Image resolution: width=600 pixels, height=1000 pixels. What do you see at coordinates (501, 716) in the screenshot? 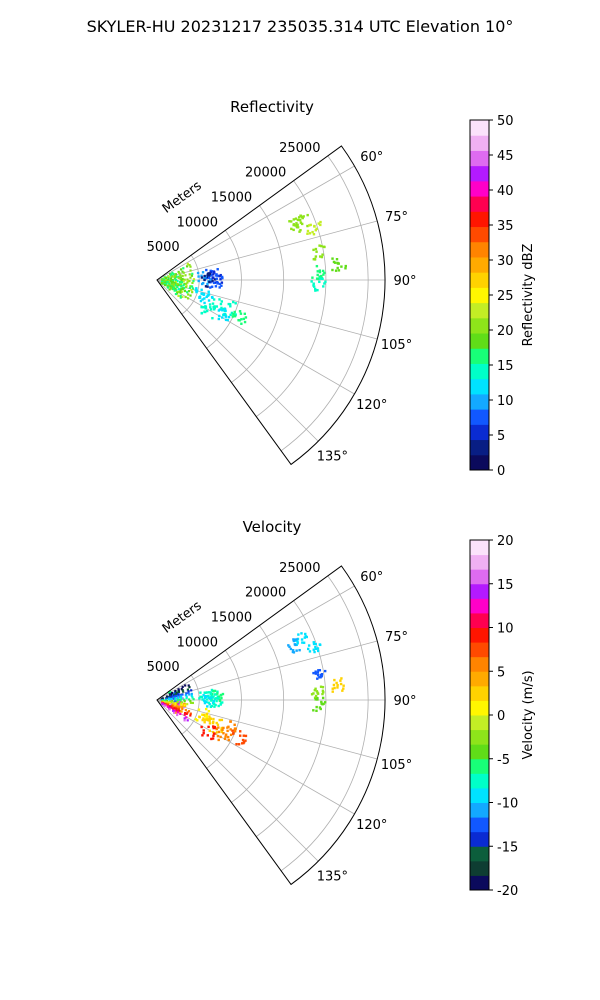
I see `colorbar-tick-label: 0` at bounding box center [501, 716].